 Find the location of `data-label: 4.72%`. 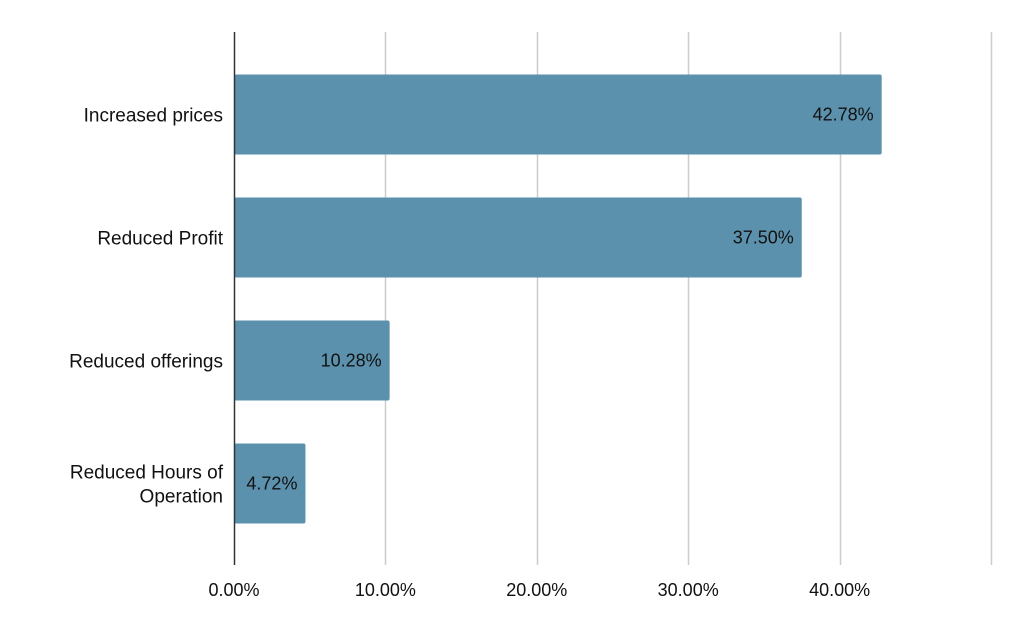

data-label: 4.72% is located at coordinates (271, 484).